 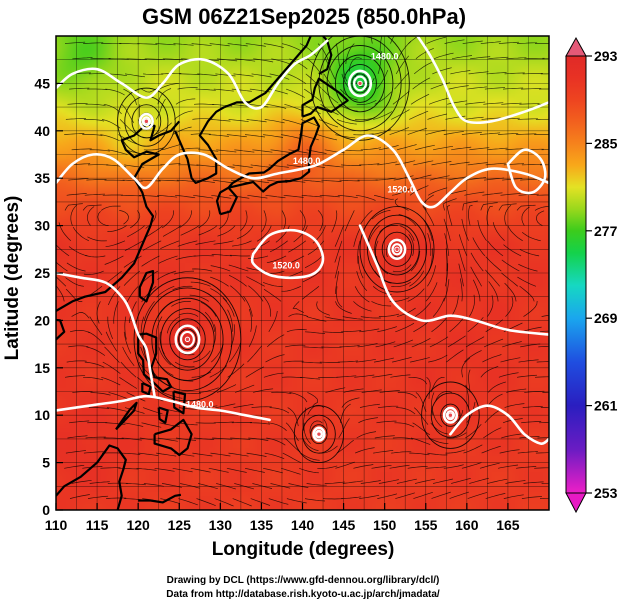 I want to click on x-tick-label: 140, so click(x=303, y=525).